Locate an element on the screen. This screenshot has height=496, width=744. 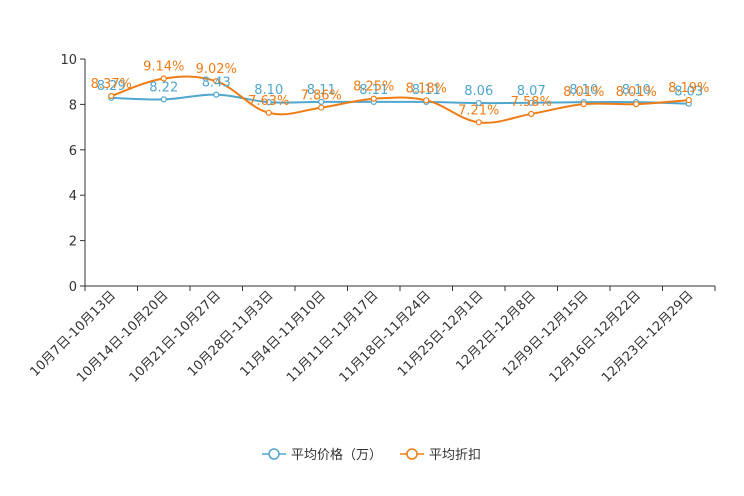
data-label-0: 8.22 is located at coordinates (163, 87).